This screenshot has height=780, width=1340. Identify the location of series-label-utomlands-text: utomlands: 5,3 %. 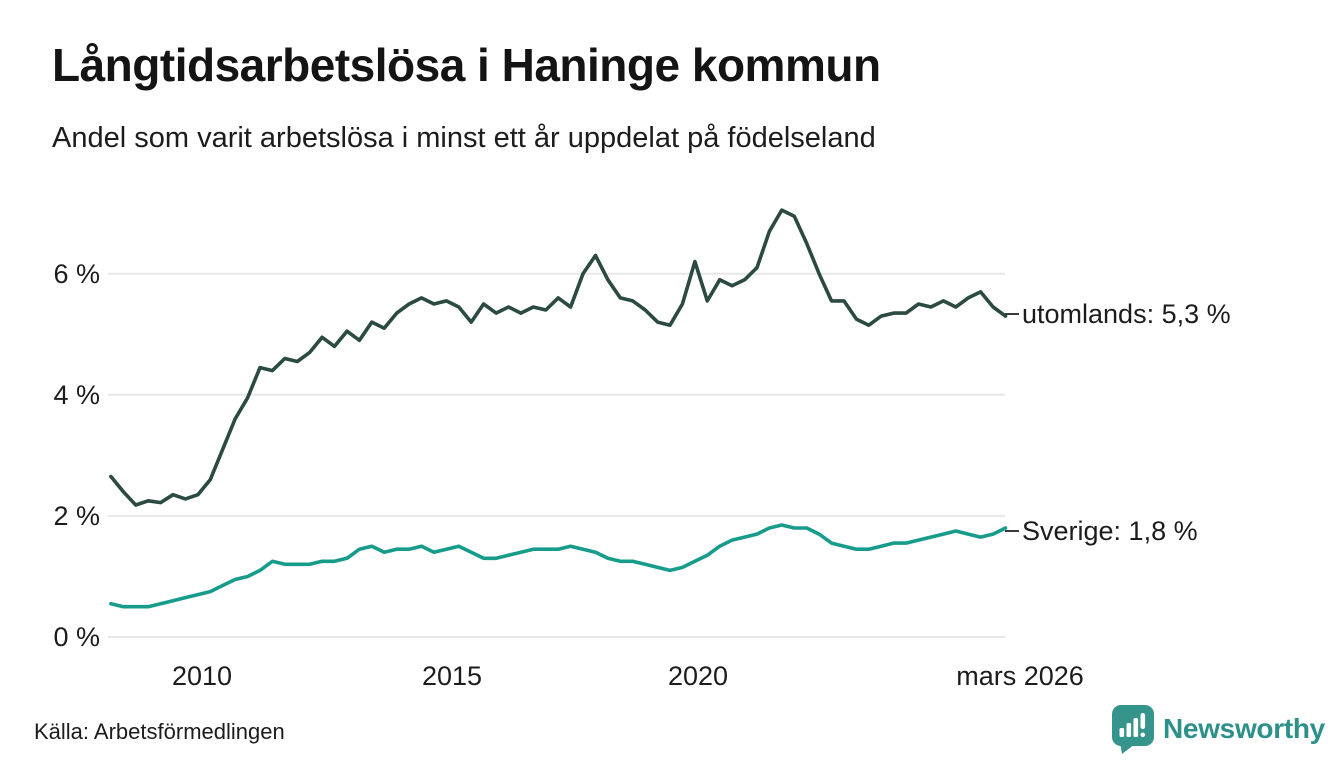
(1126, 314).